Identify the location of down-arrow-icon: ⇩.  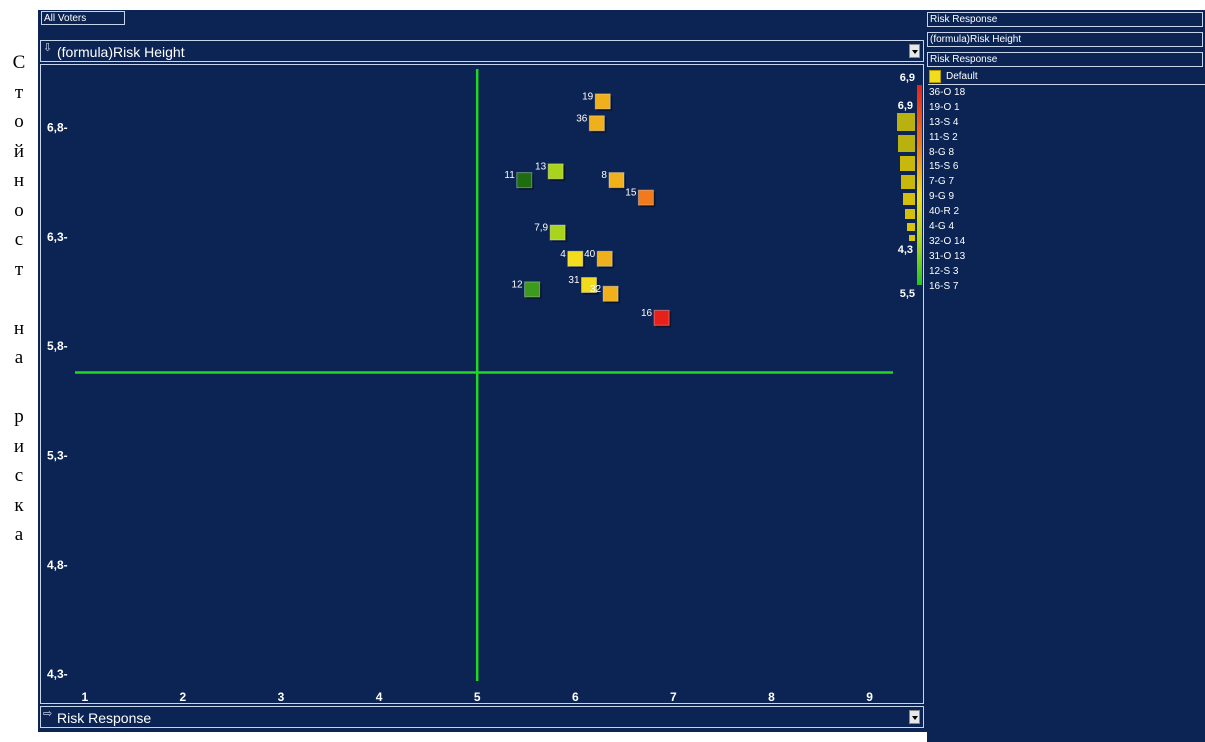
(48, 48).